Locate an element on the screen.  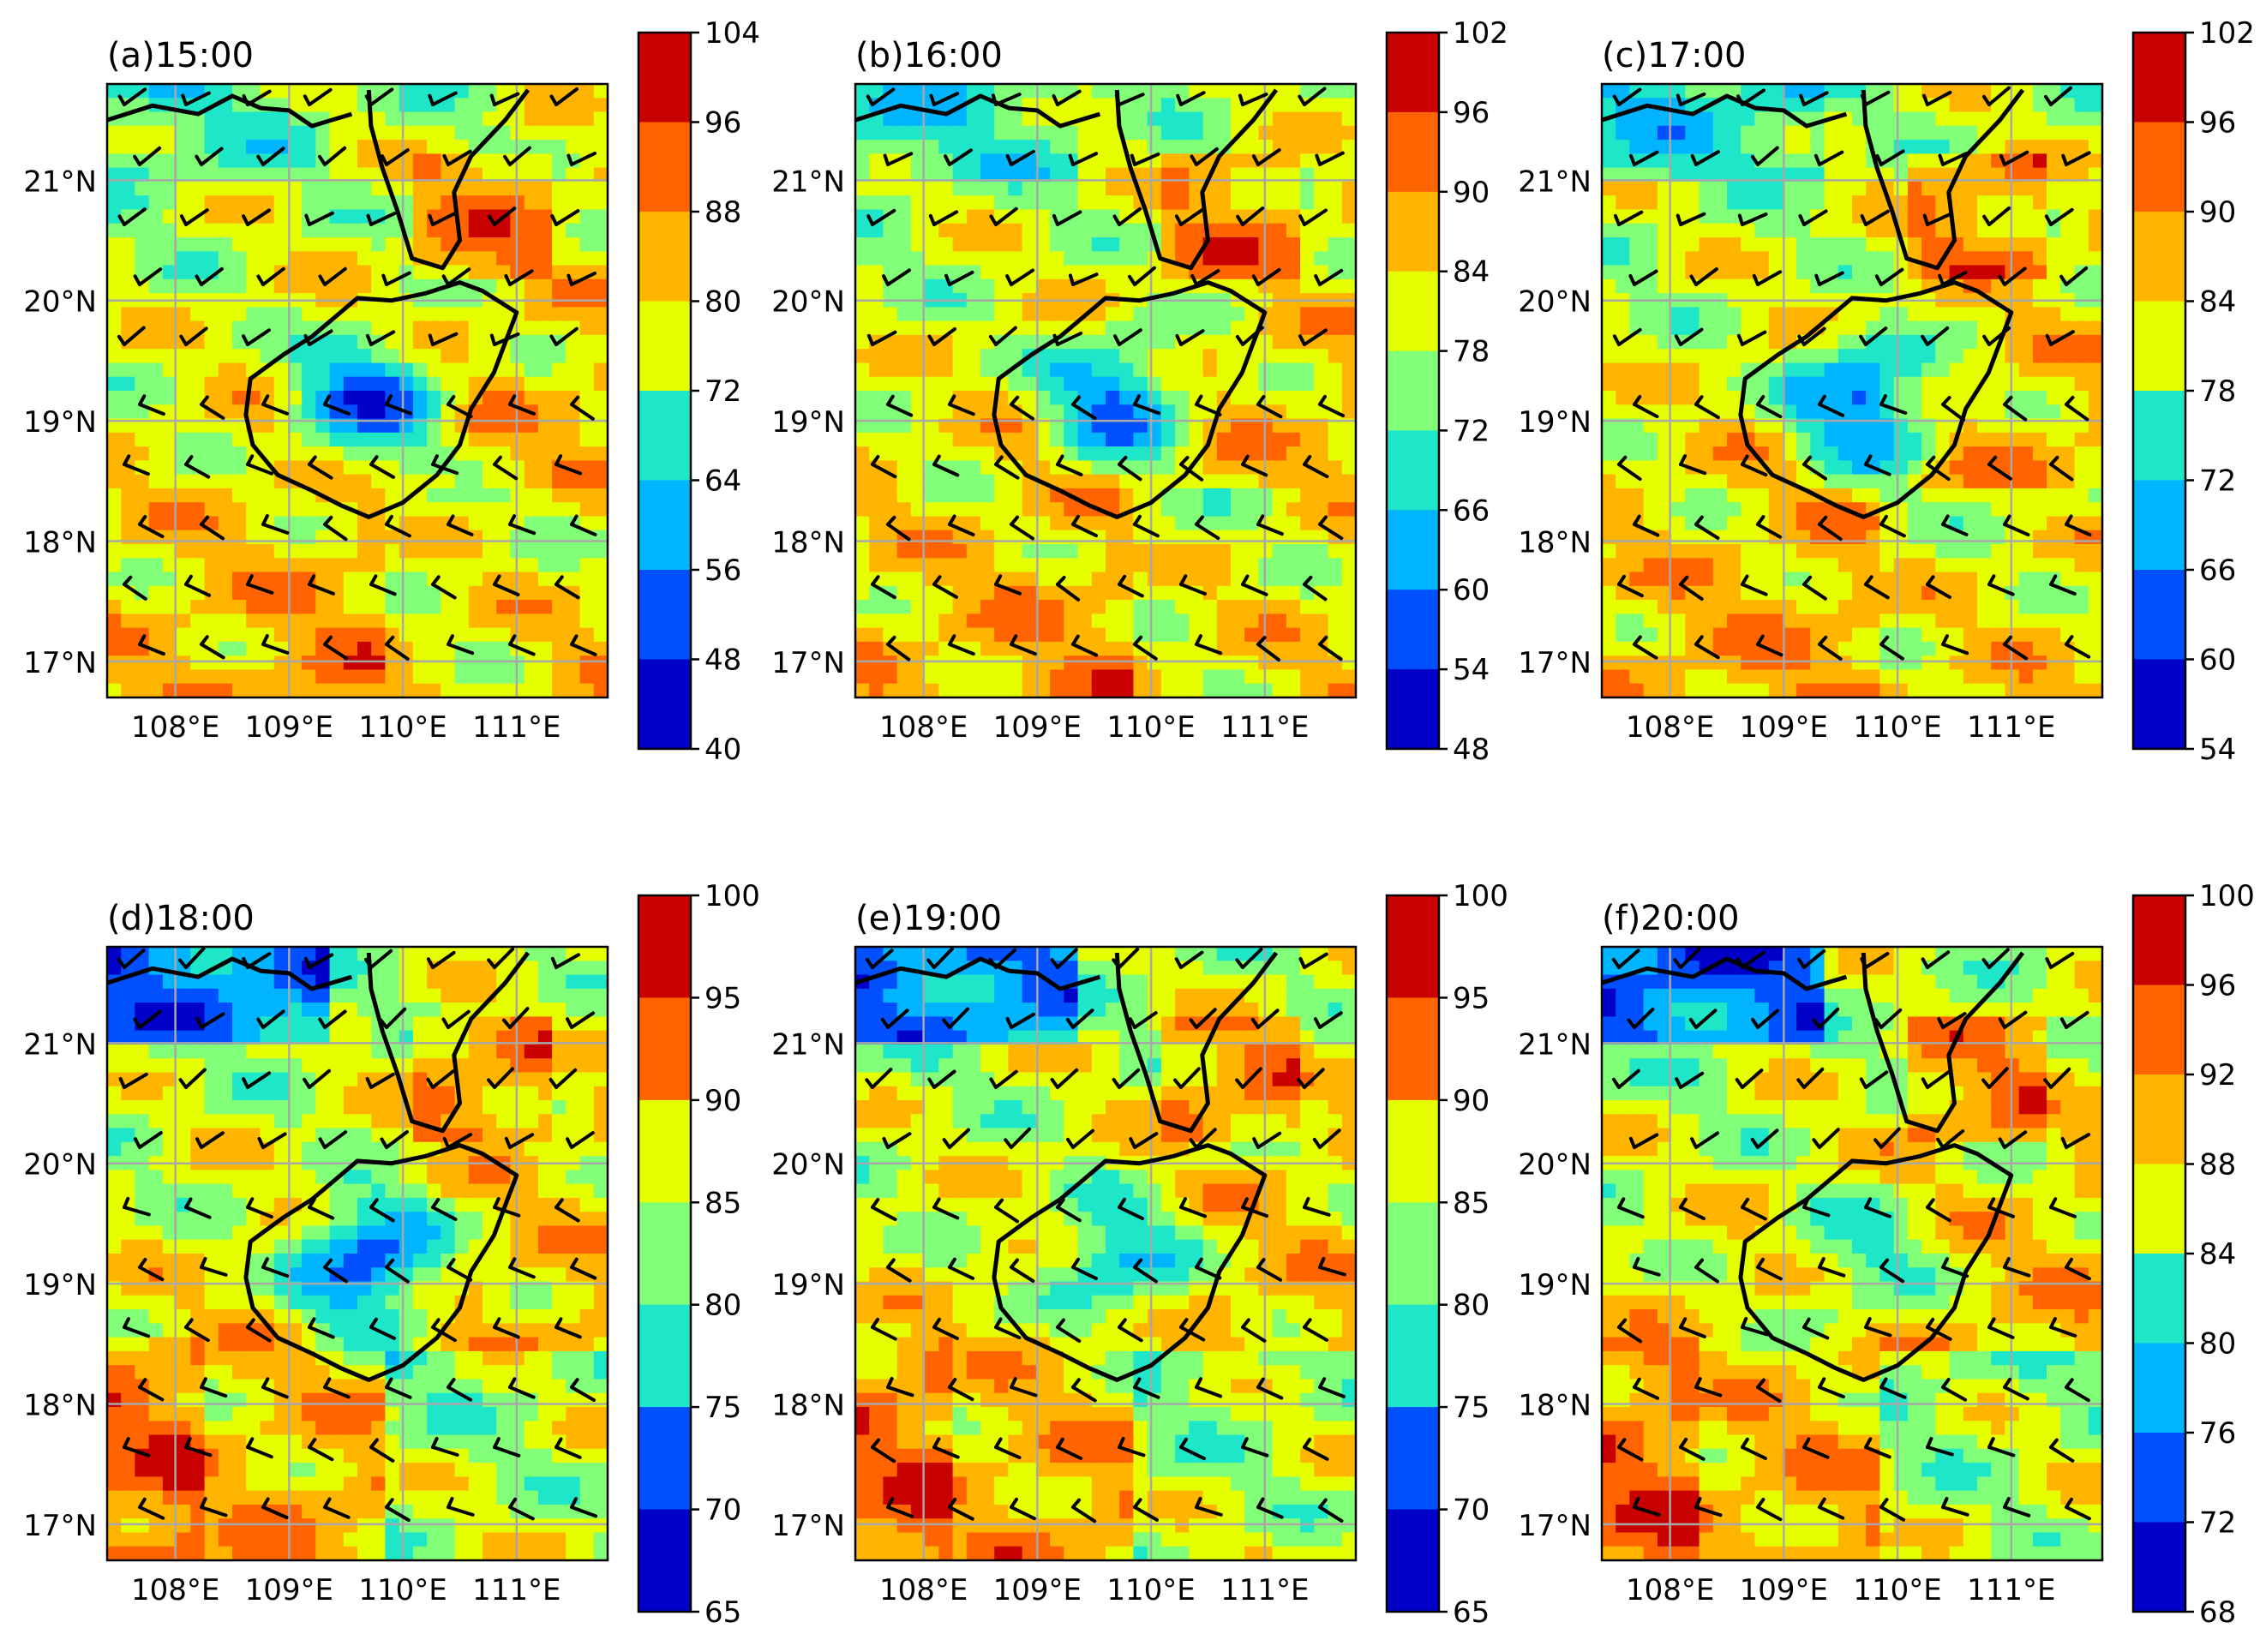
x-tick-label: 109°E is located at coordinates (289, 1590).